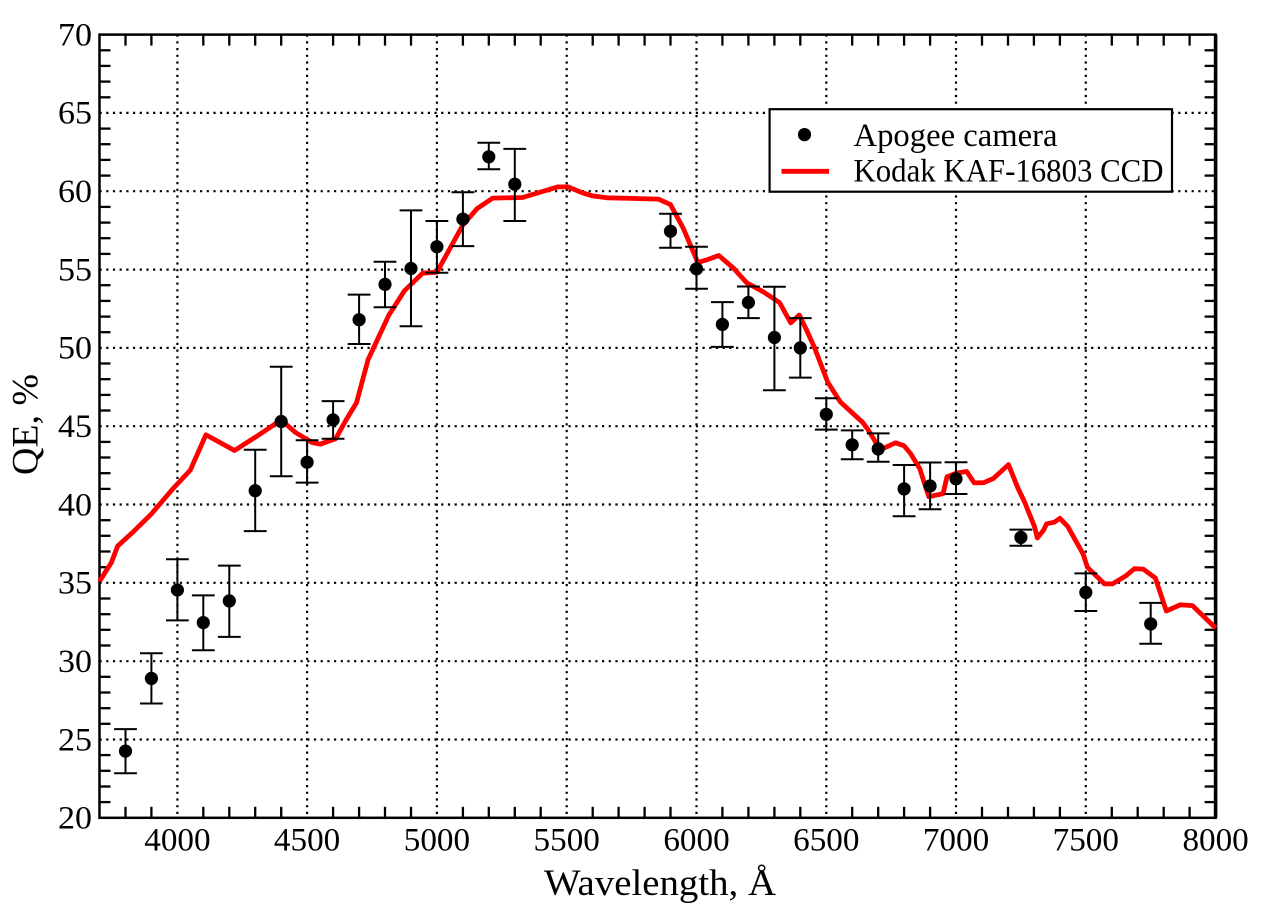 The height and width of the screenshot is (911, 1263). What do you see at coordinates (75, 35) in the screenshot?
I see `svg-text: 70` at bounding box center [75, 35].